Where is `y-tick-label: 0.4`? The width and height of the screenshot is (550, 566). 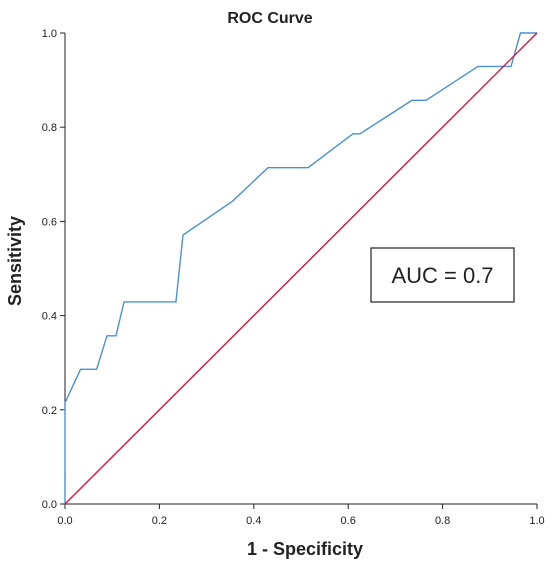
y-tick-label: 0.4 is located at coordinates (49, 317).